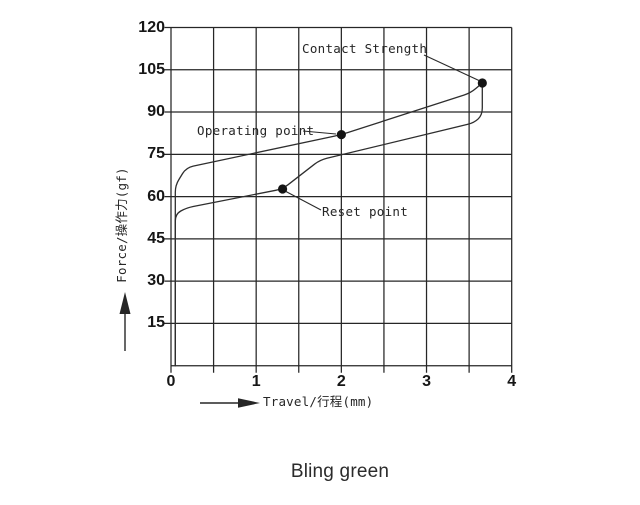 The image size is (640, 505). I want to click on marker-contact-strength, so click(482, 83).